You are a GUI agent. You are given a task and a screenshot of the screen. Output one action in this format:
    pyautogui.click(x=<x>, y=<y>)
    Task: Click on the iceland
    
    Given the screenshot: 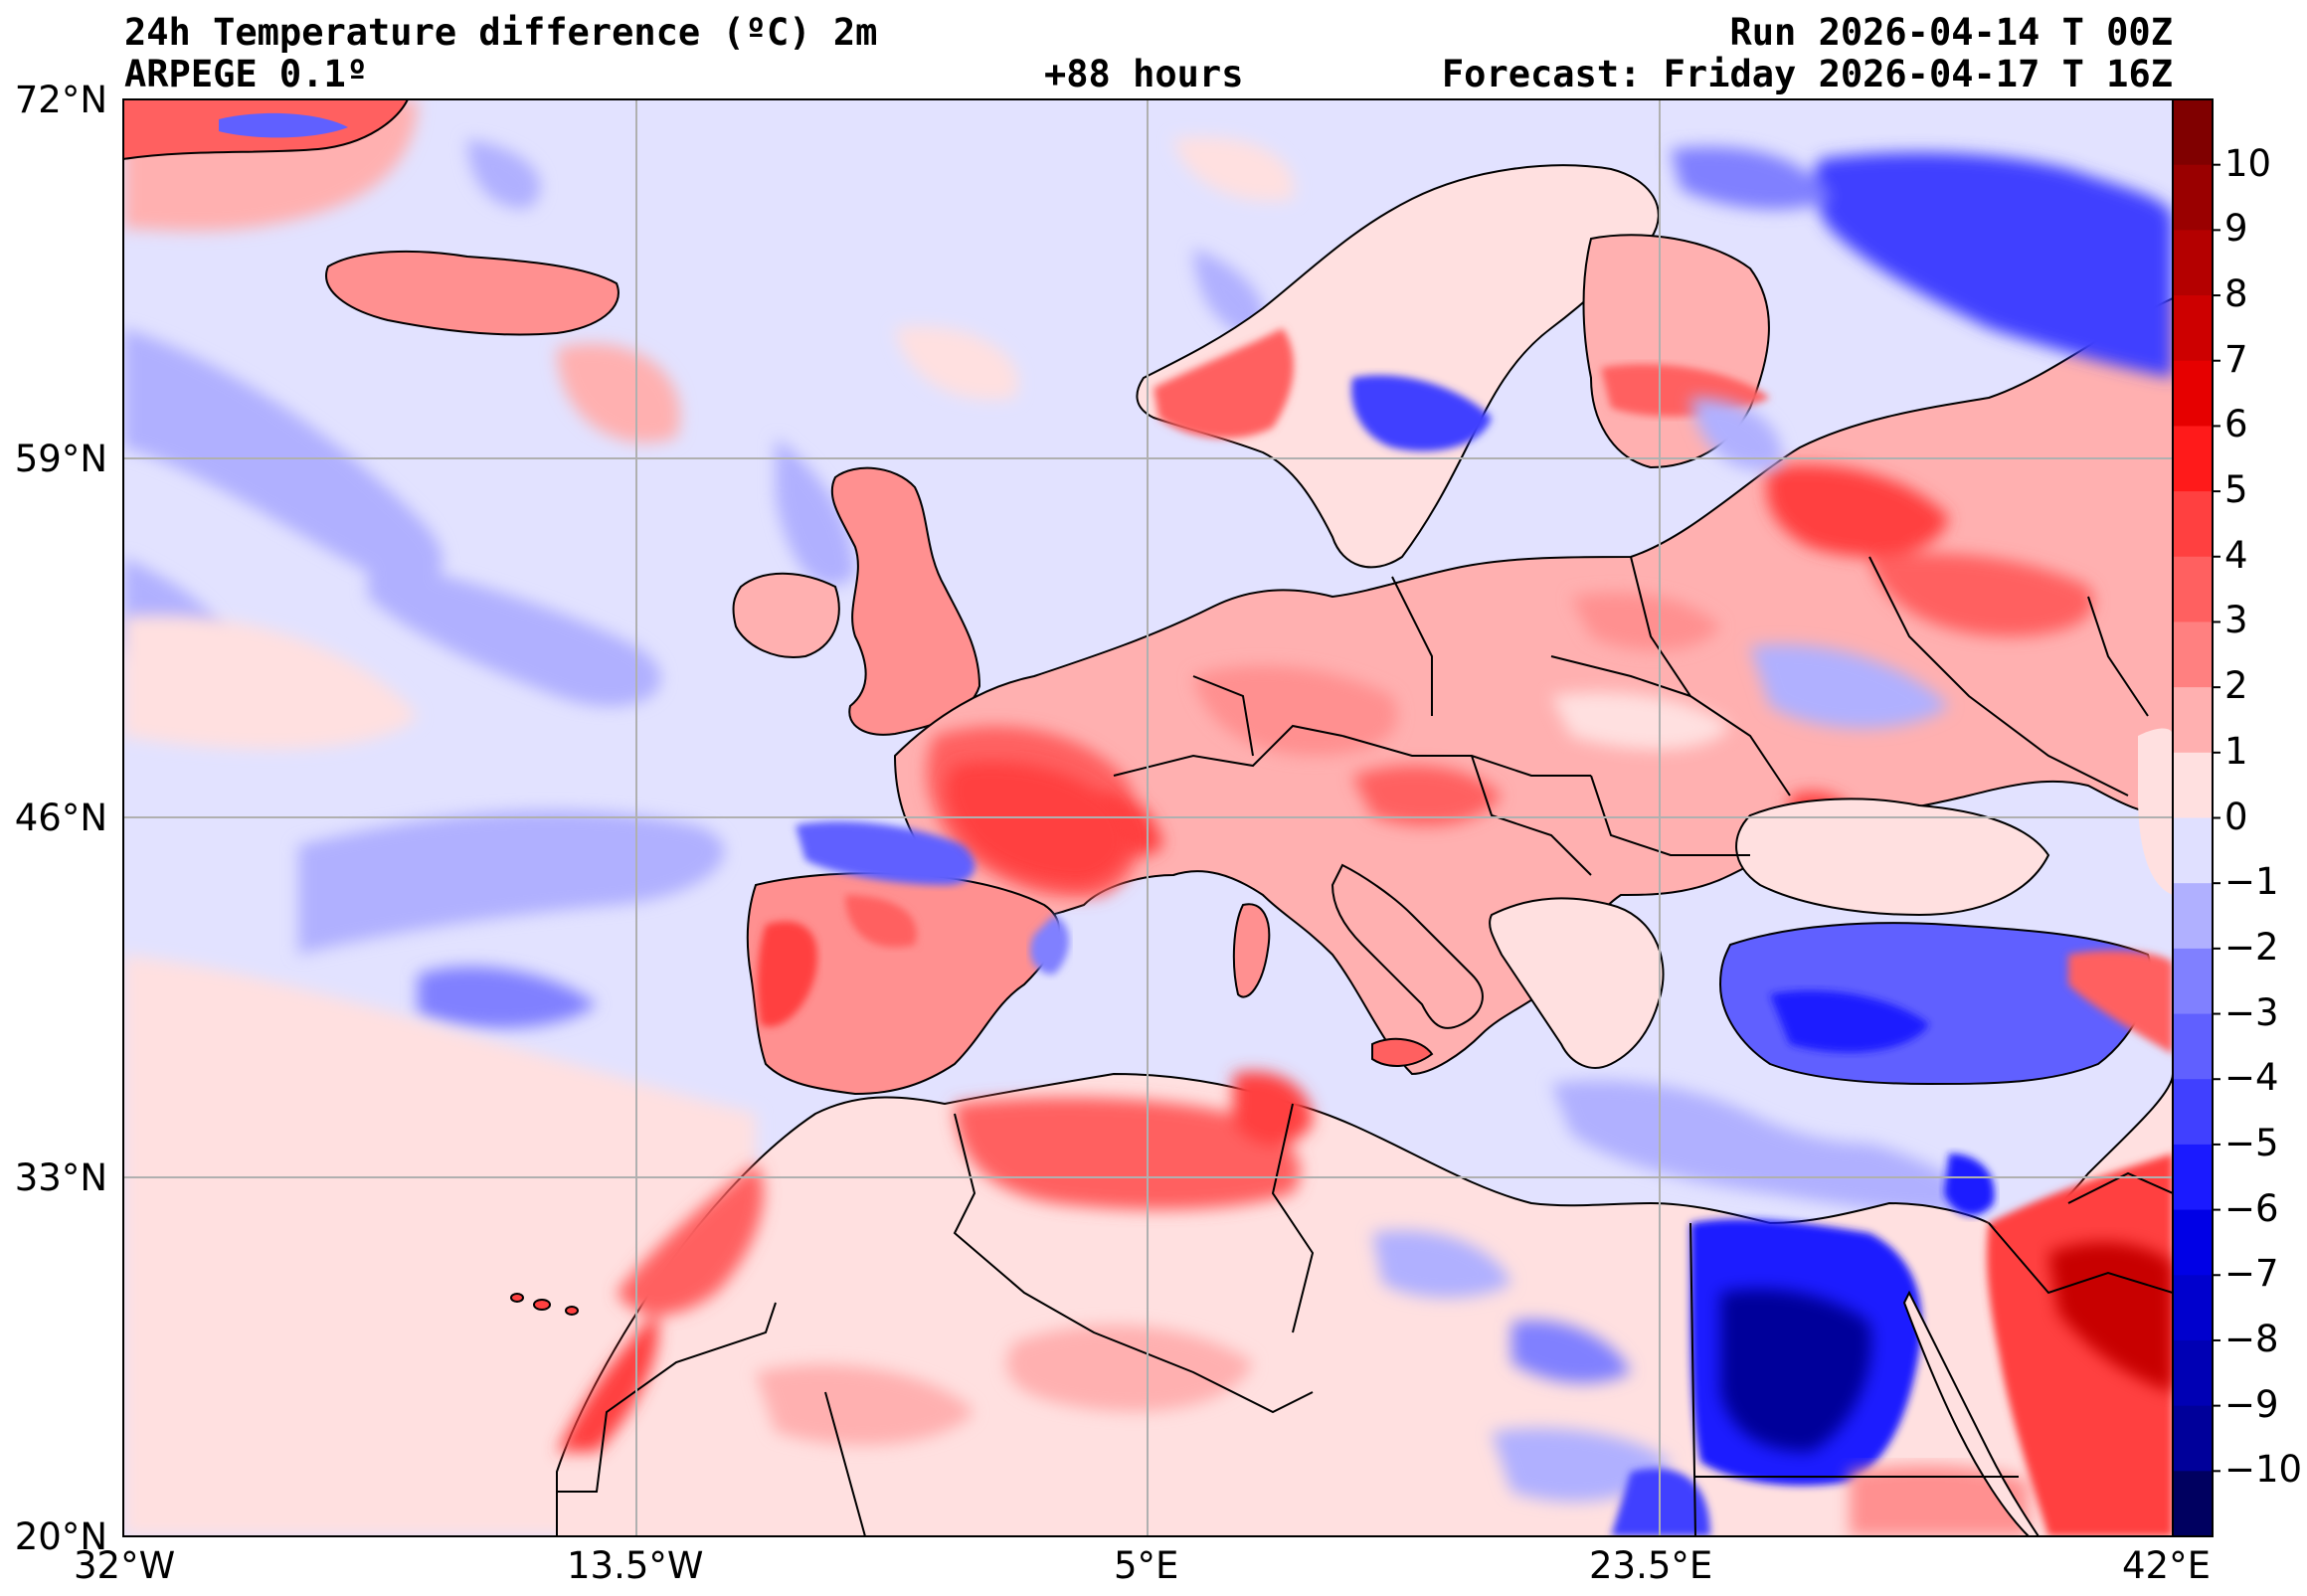 What is the action you would take?
    pyautogui.click(x=472, y=293)
    